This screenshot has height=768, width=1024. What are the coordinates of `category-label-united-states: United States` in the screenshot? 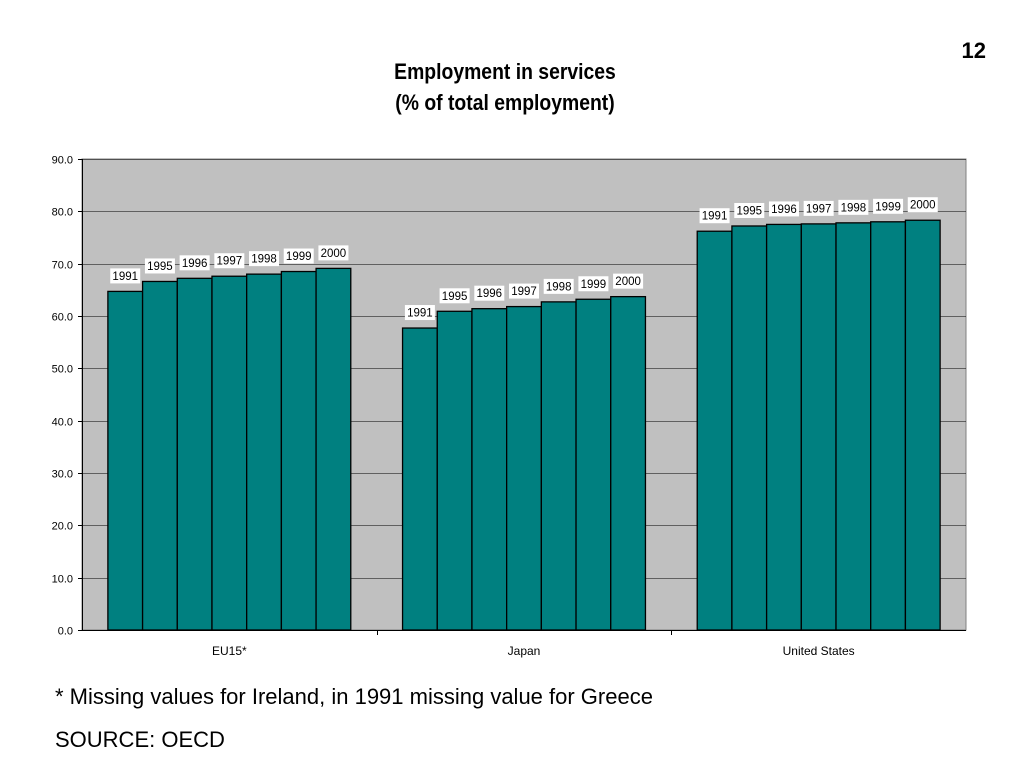 It's located at (819, 651).